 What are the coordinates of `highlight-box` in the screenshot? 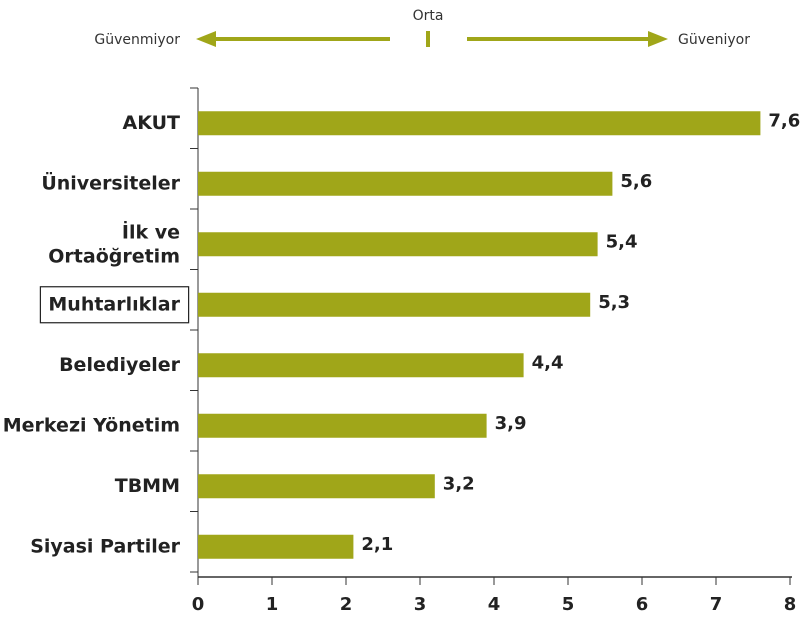 It's located at (114, 305).